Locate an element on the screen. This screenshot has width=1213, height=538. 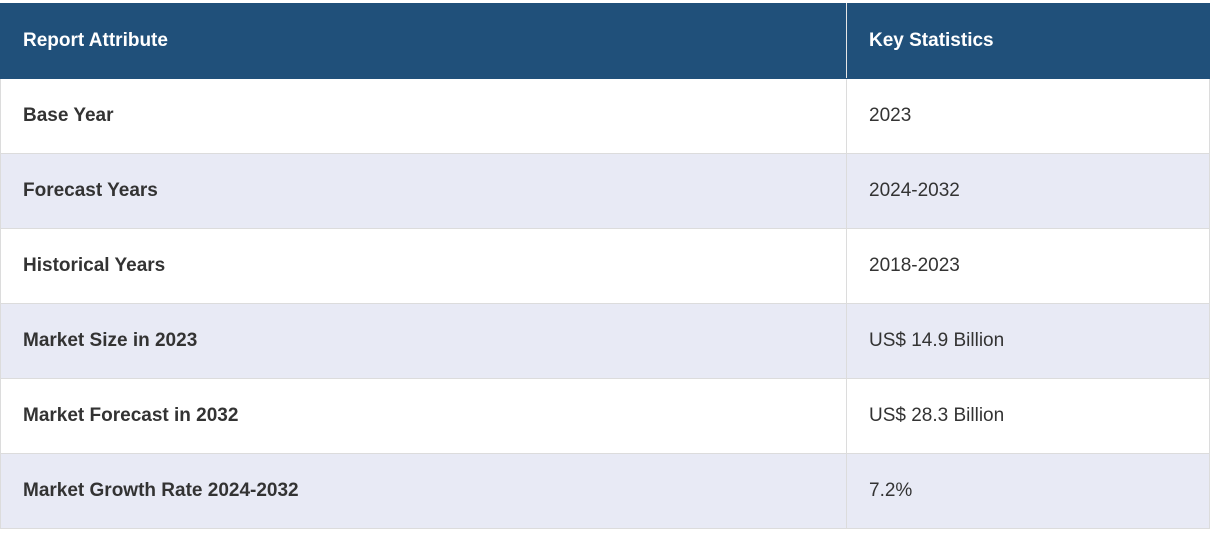
header-row: Report Attribute Key Statistics is located at coordinates (605, 41).